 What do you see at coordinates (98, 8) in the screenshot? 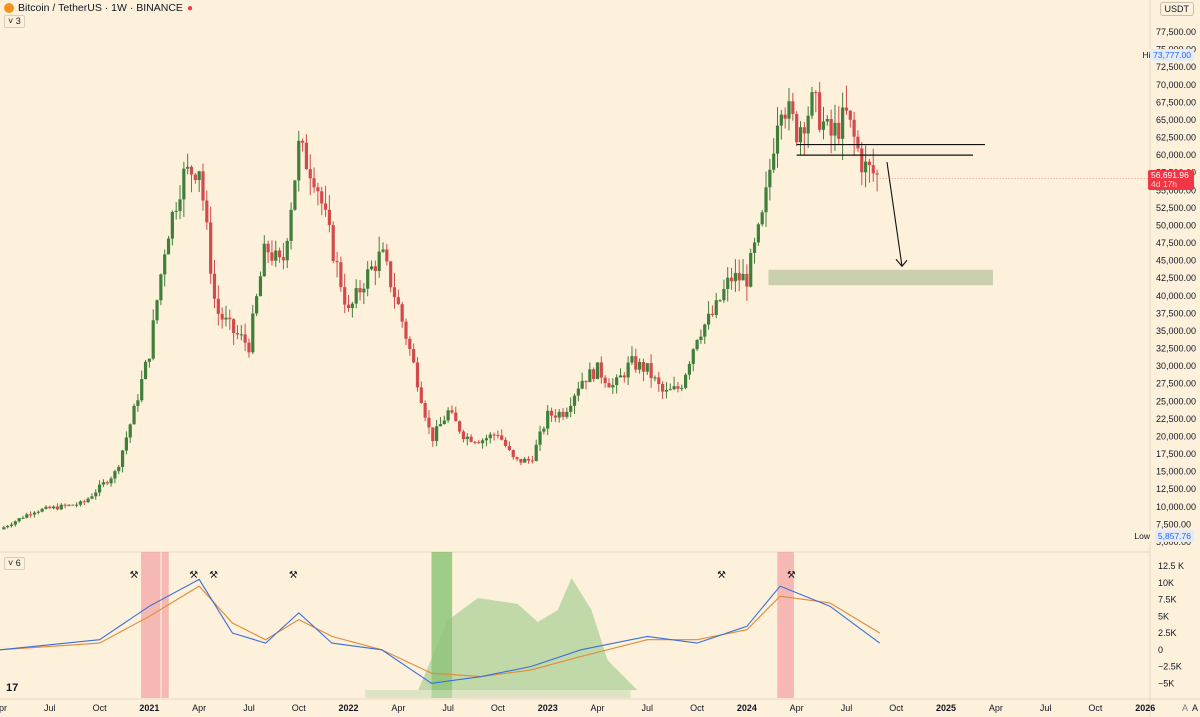
I see `symbol-header: Bitcoin / TetherUS · 1W · BINANCE ●` at bounding box center [98, 8].